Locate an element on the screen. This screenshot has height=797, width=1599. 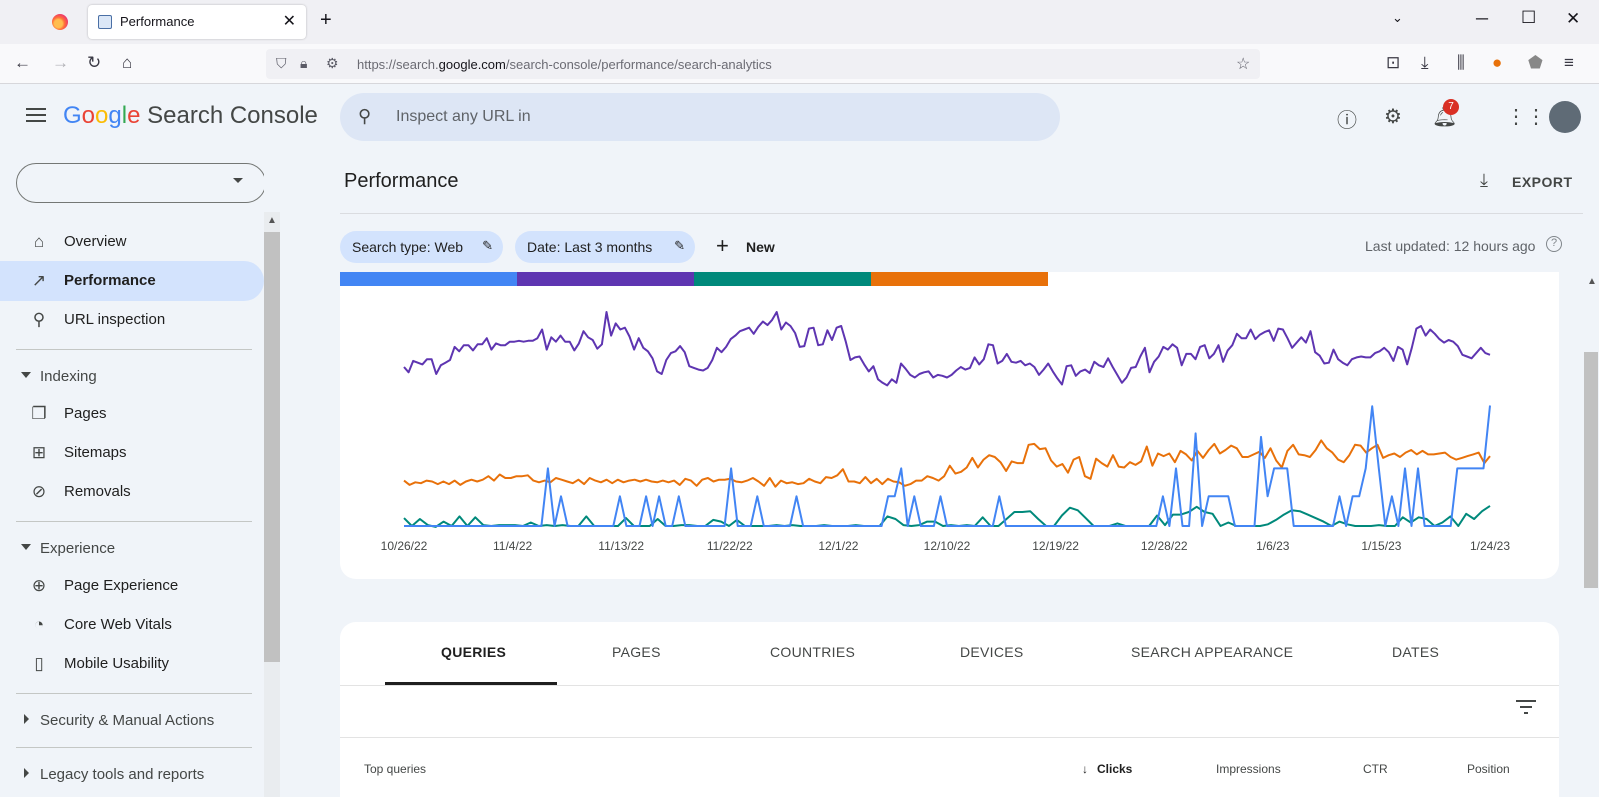
column-header-position: Position is located at coordinates (1488, 769).